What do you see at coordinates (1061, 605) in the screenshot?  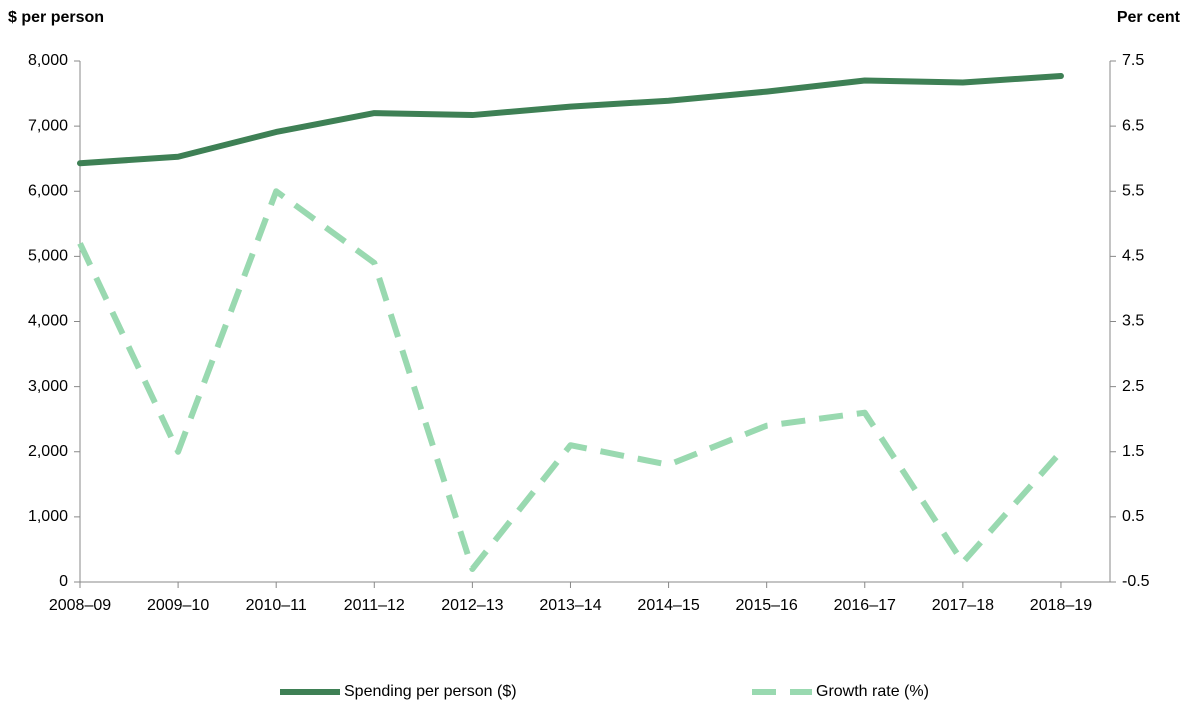 I see `x-tick-label: 2018–19` at bounding box center [1061, 605].